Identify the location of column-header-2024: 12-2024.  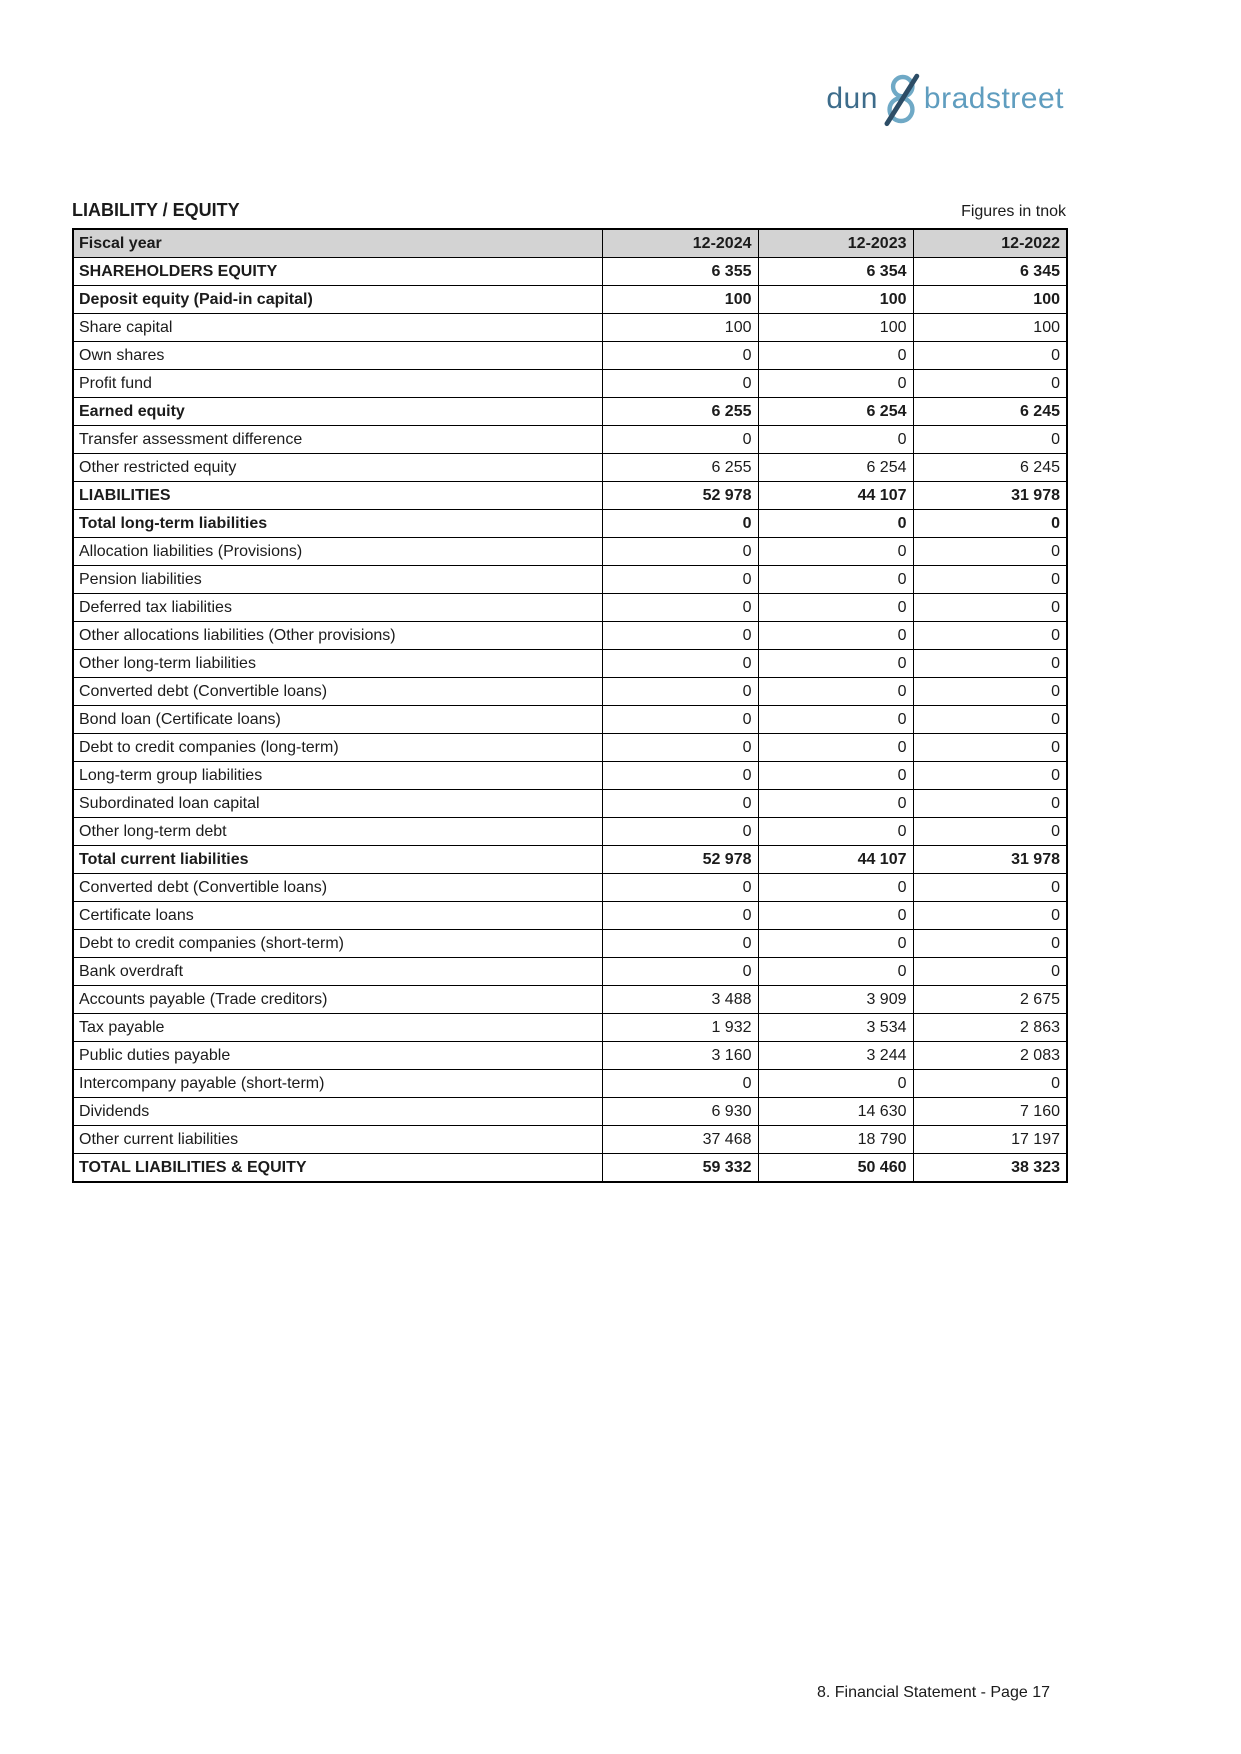
(680, 243).